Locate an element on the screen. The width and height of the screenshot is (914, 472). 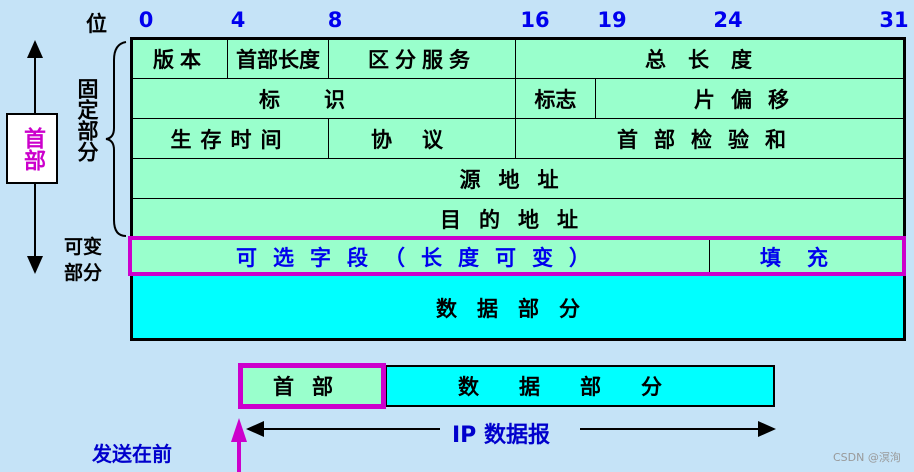
field-header-checksum: 首部检验和 is located at coordinates (709, 138).